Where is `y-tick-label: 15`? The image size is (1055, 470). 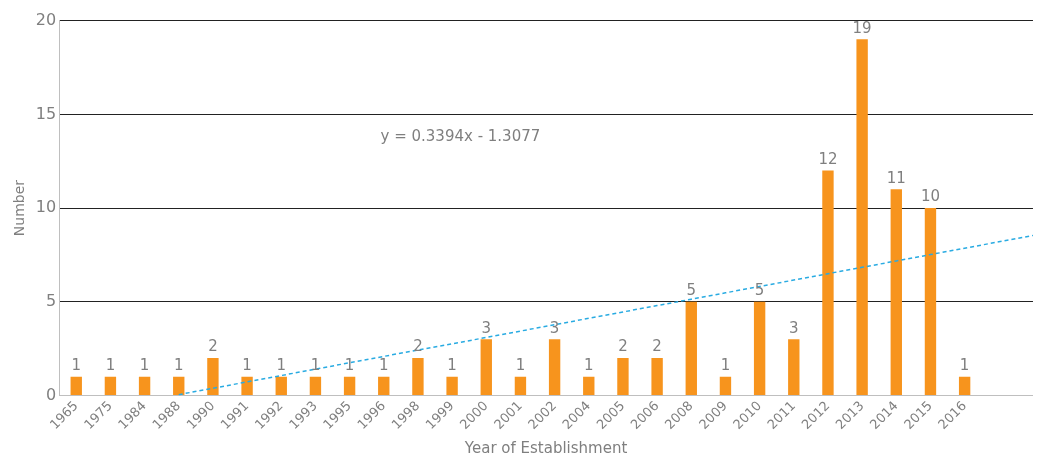 y-tick-label: 15 is located at coordinates (46, 113).